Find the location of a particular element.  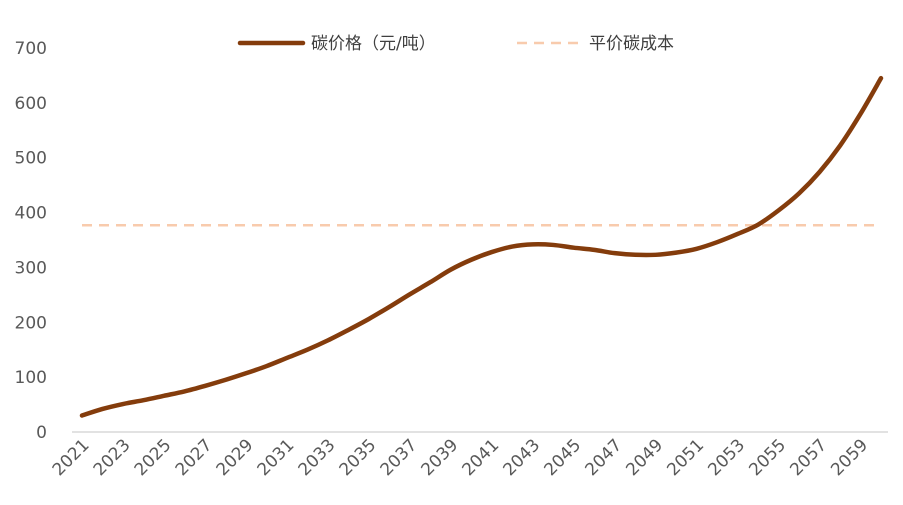

y-axis-labels: 0 100 200 300 400 500 600 700 is located at coordinates (31, 241).